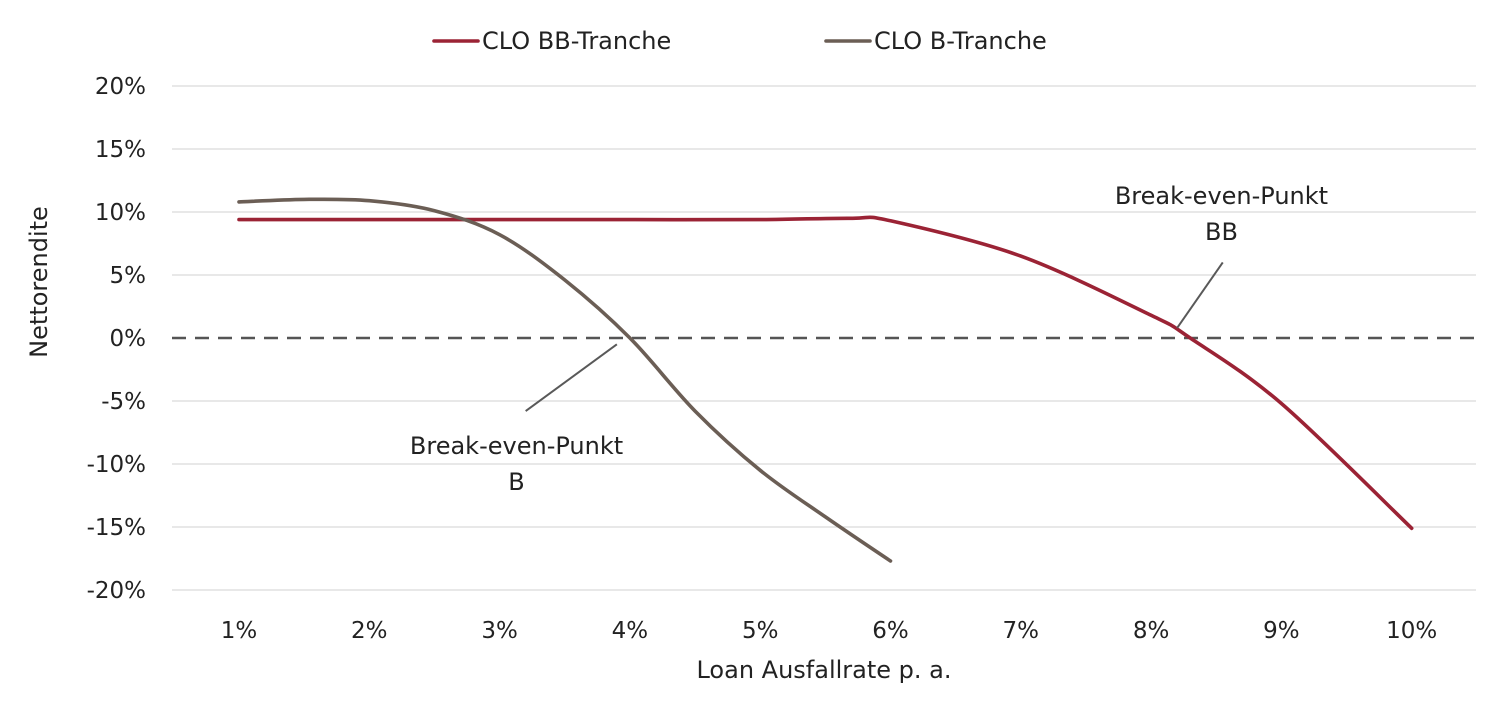  I want to click on y-tick-label: 15%, so click(120, 150).